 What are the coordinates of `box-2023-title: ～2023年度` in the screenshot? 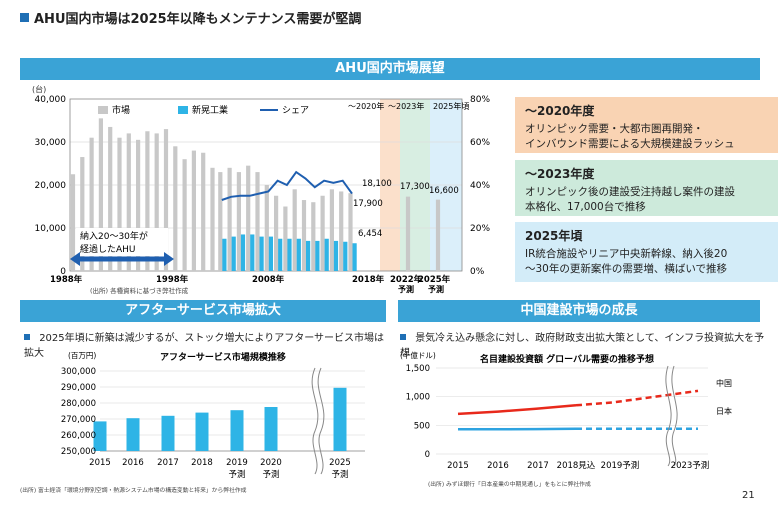 It's located at (560, 174).